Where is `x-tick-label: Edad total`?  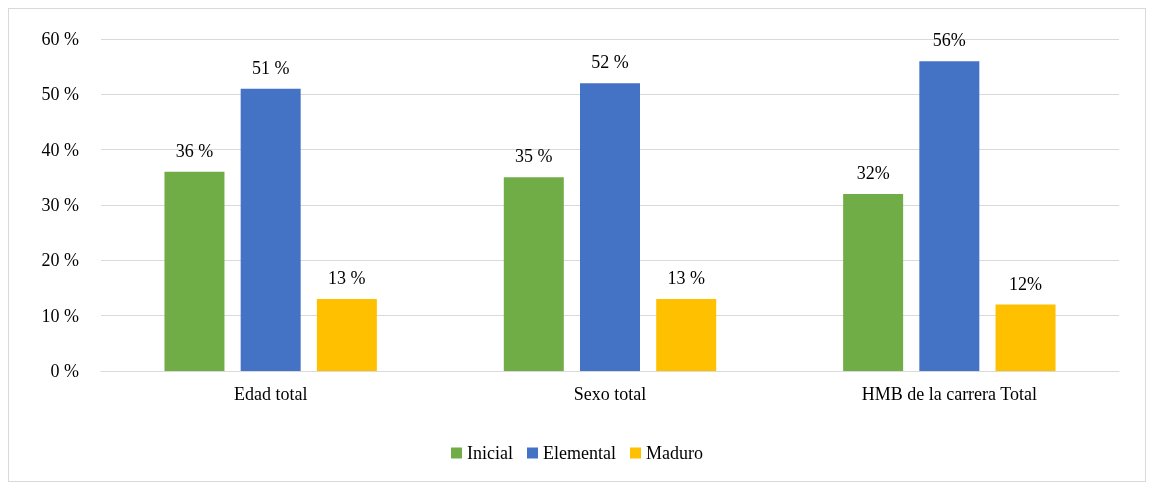
x-tick-label: Edad total is located at coordinates (270, 394).